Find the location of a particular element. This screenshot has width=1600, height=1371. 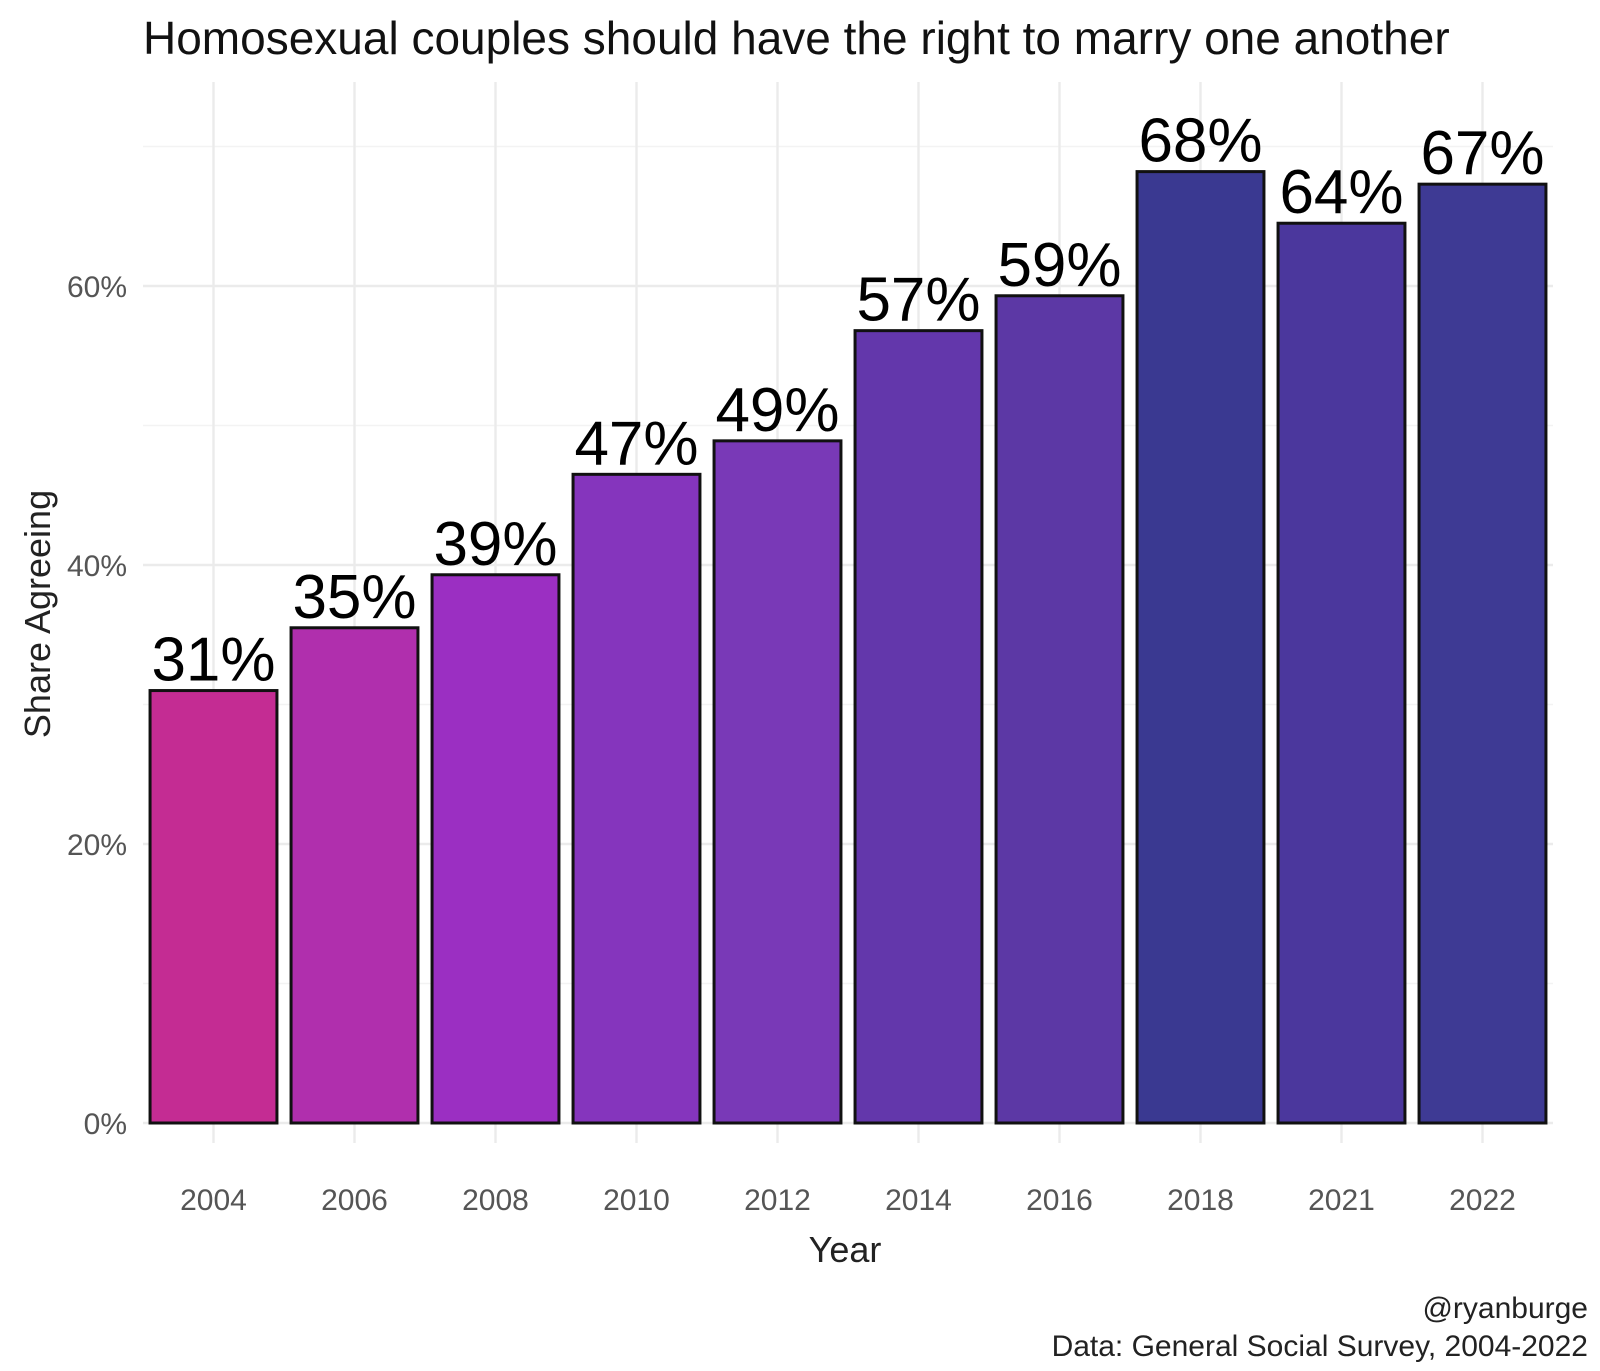

bar-2018 is located at coordinates (1200, 647).